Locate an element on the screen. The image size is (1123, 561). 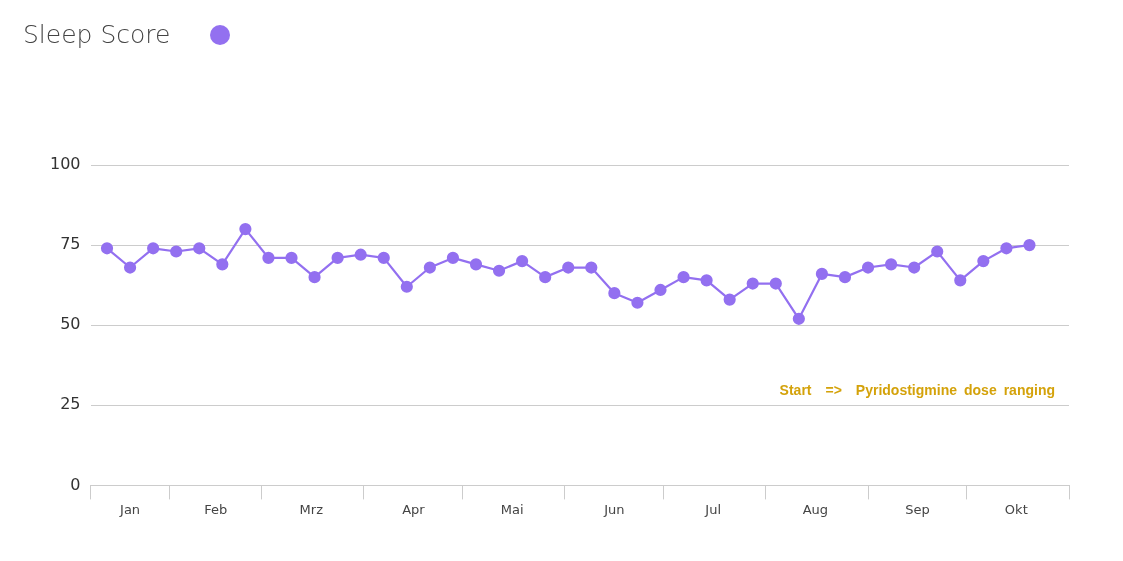
x-tick-label: Mai is located at coordinates (512, 509).